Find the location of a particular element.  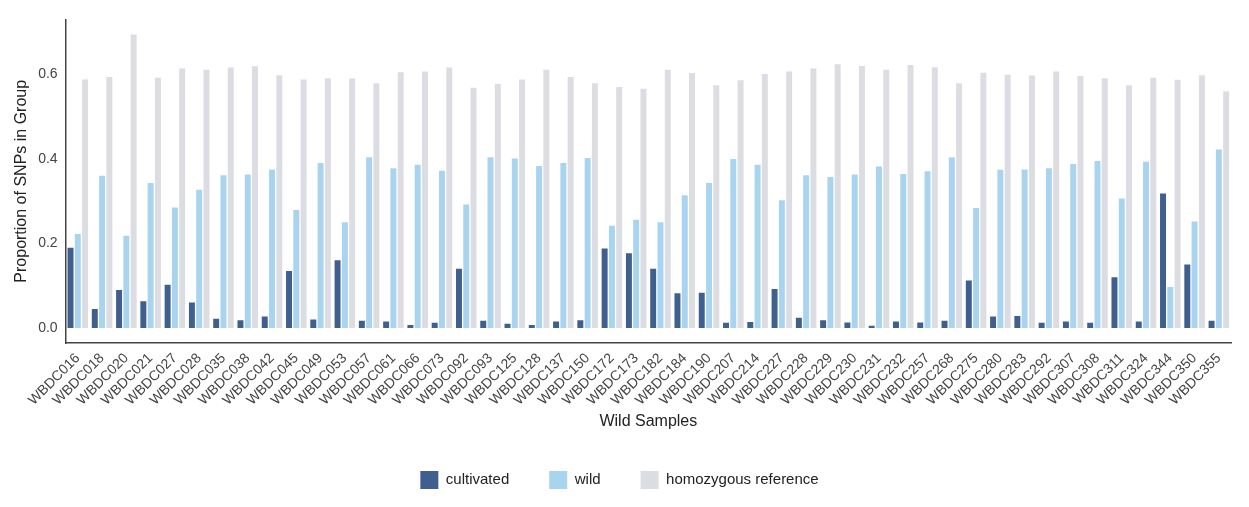

x-axis-title: Wild Samples is located at coordinates (648, 420).